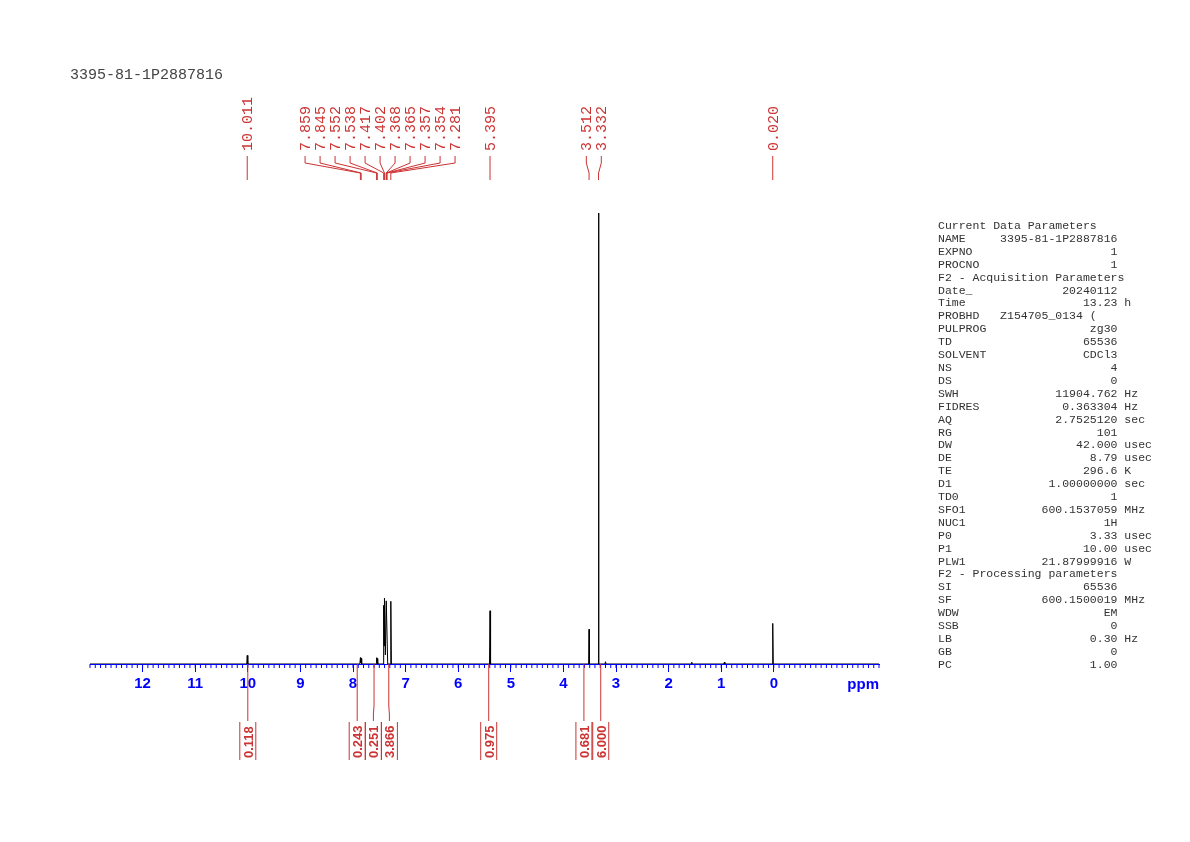 The height and width of the screenshot is (842, 1190). Describe the element at coordinates (1045, 445) in the screenshot. I see `text: DW 42.000 usec` at that location.